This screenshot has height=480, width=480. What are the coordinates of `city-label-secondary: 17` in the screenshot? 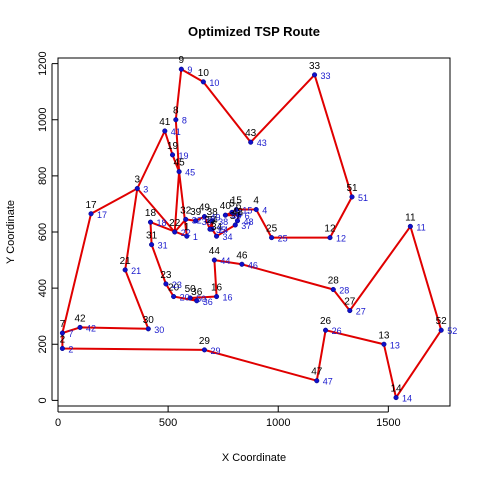 It's located at (102, 215).